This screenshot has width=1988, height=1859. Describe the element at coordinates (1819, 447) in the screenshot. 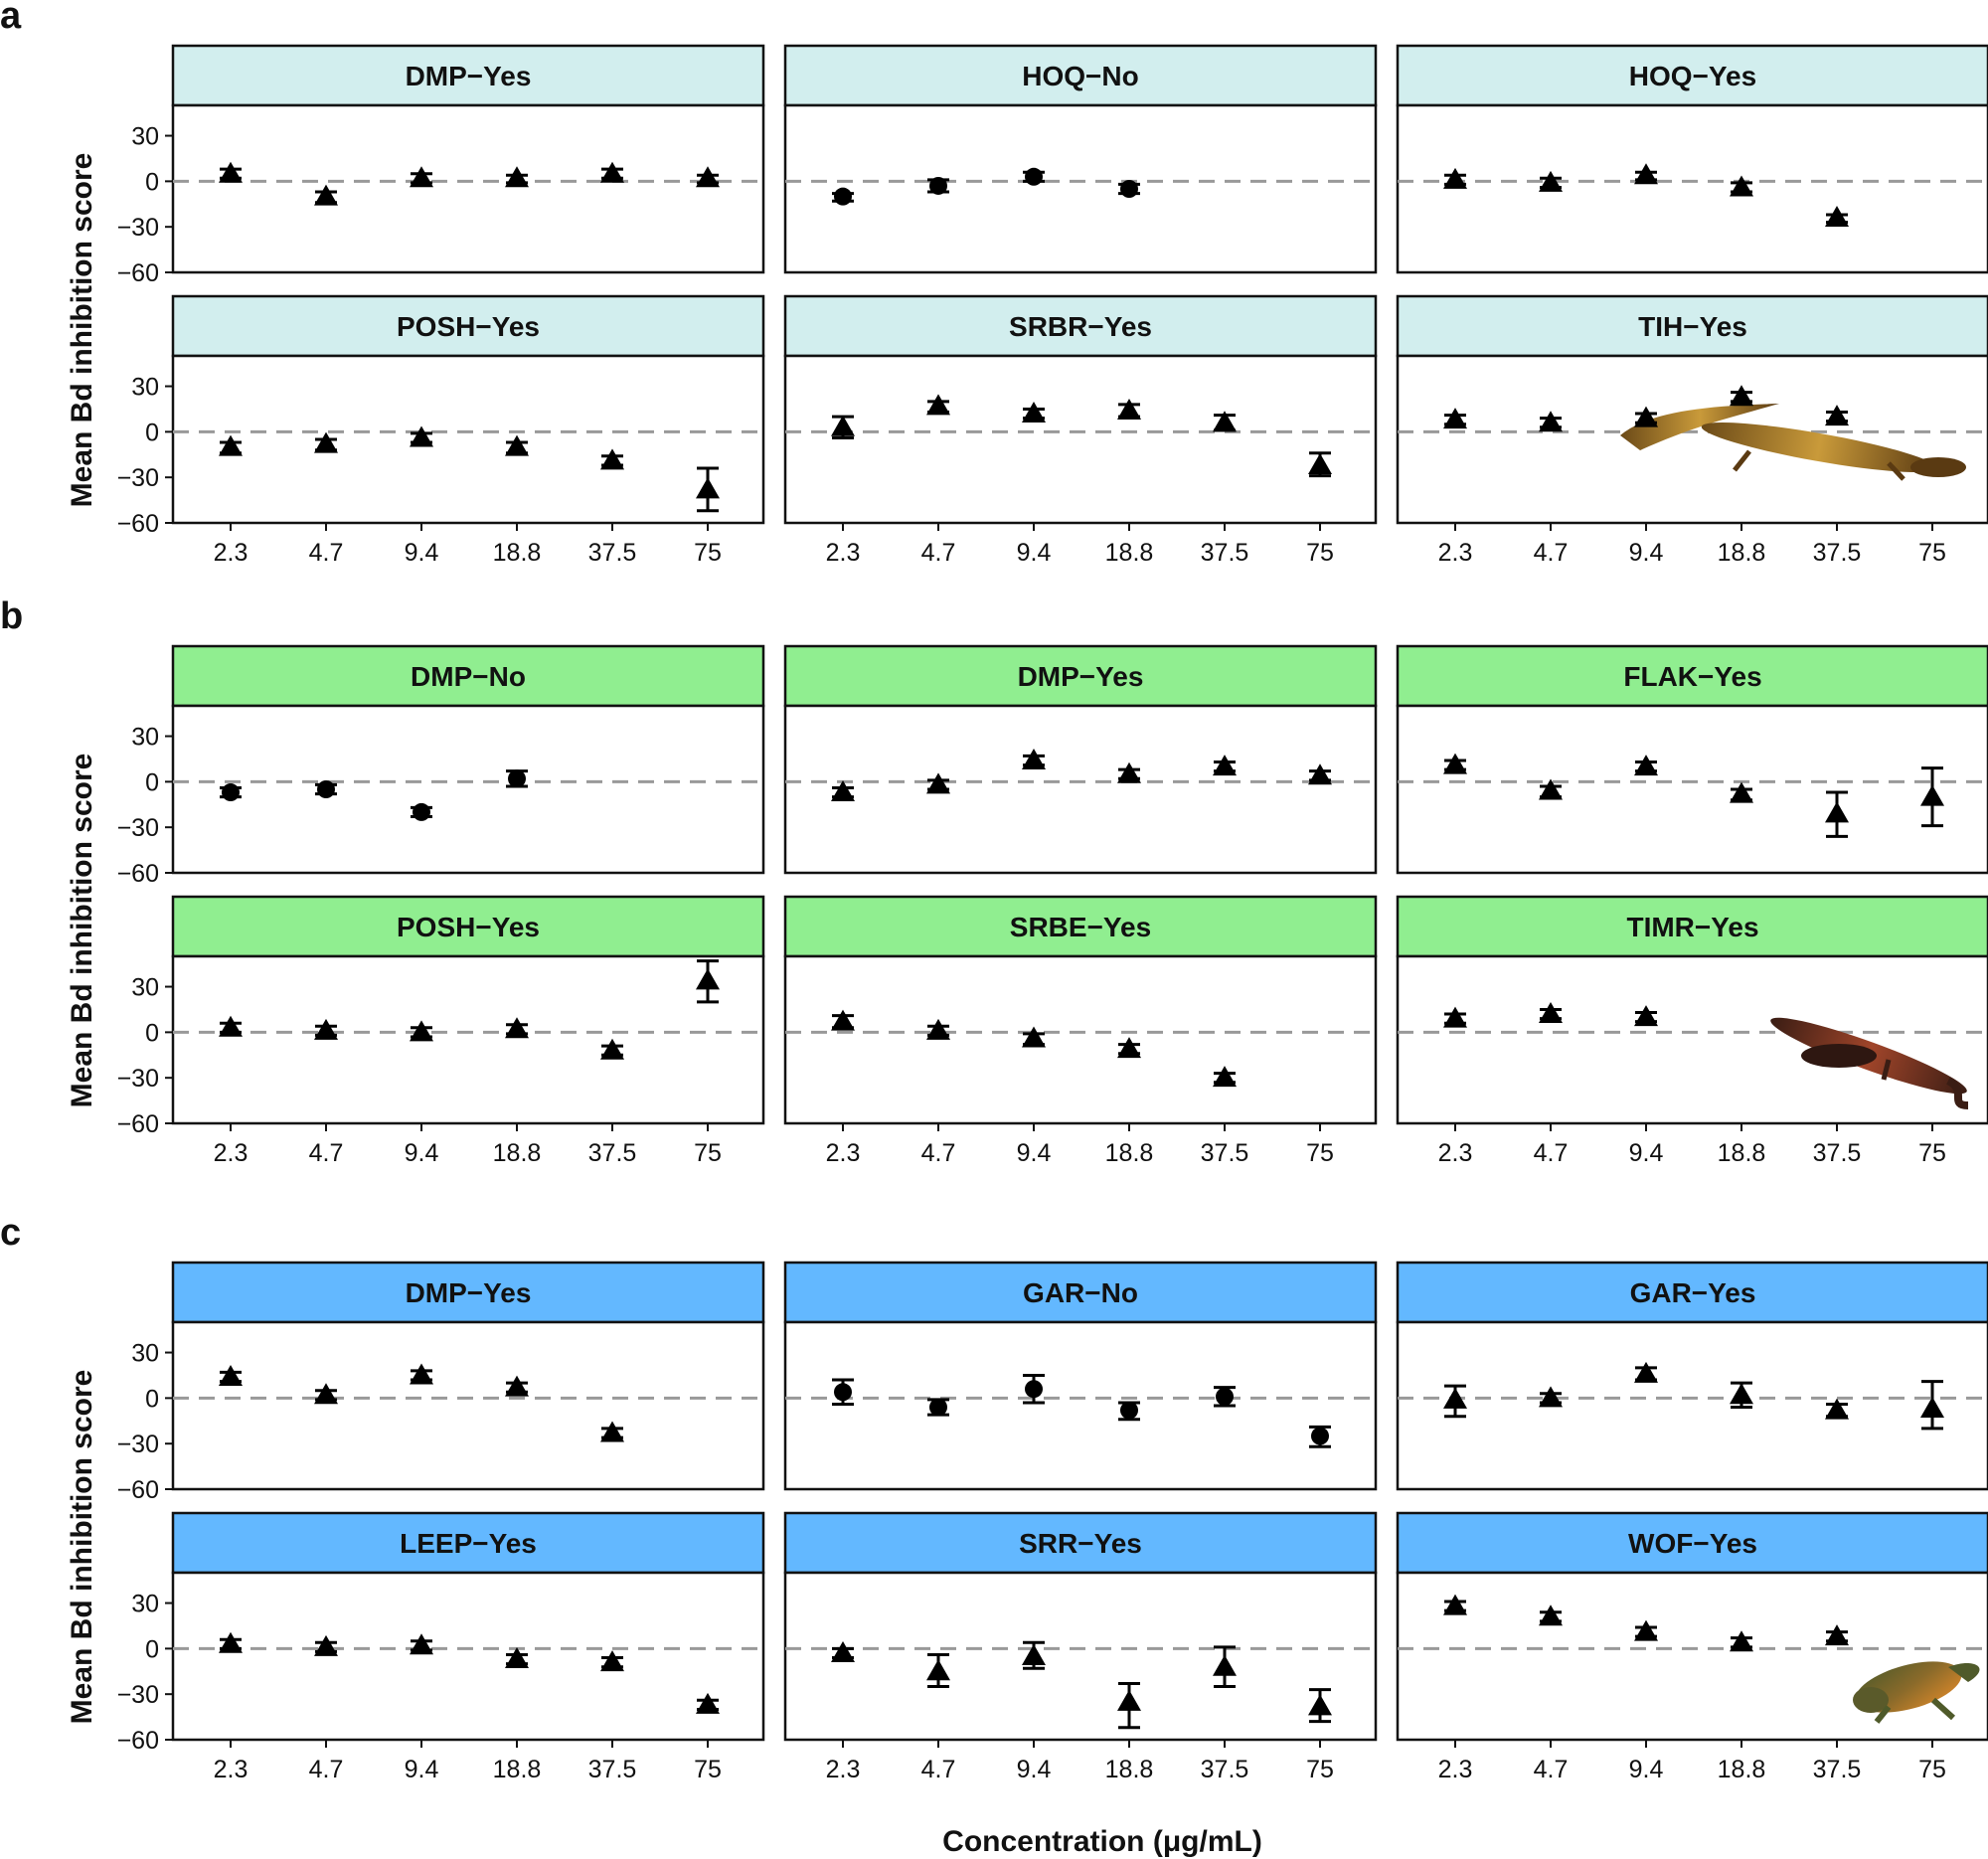

I see `salamander-body` at that location.